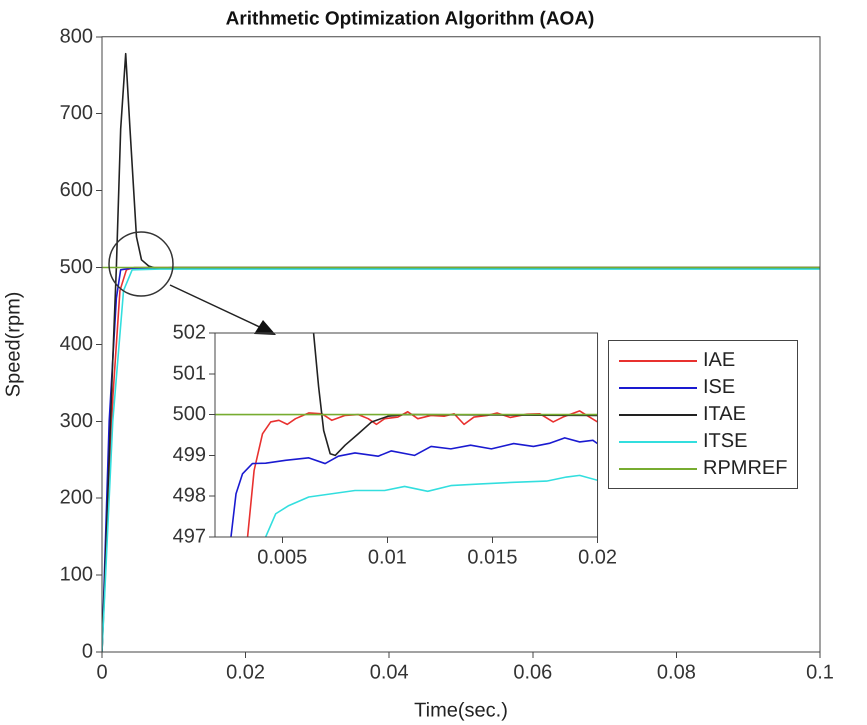  Describe the element at coordinates (76, 421) in the screenshot. I see `y-tick-label: 300` at that location.